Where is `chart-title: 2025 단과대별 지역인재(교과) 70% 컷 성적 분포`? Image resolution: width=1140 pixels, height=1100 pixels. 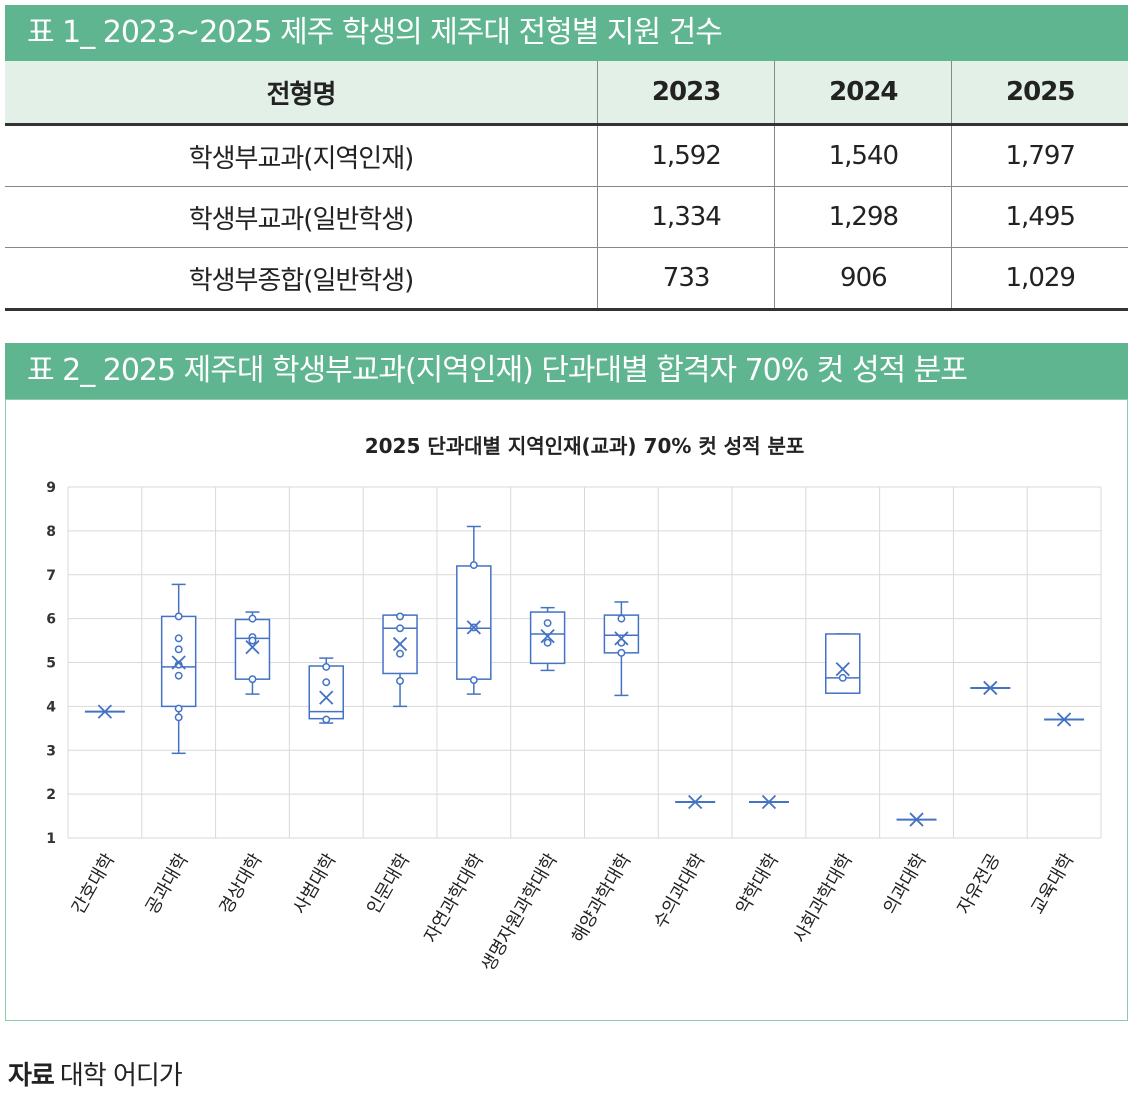
chart-title: 2025 단과대별 지역인재(교과) 70% 컷 성적 분포 is located at coordinates (585, 446).